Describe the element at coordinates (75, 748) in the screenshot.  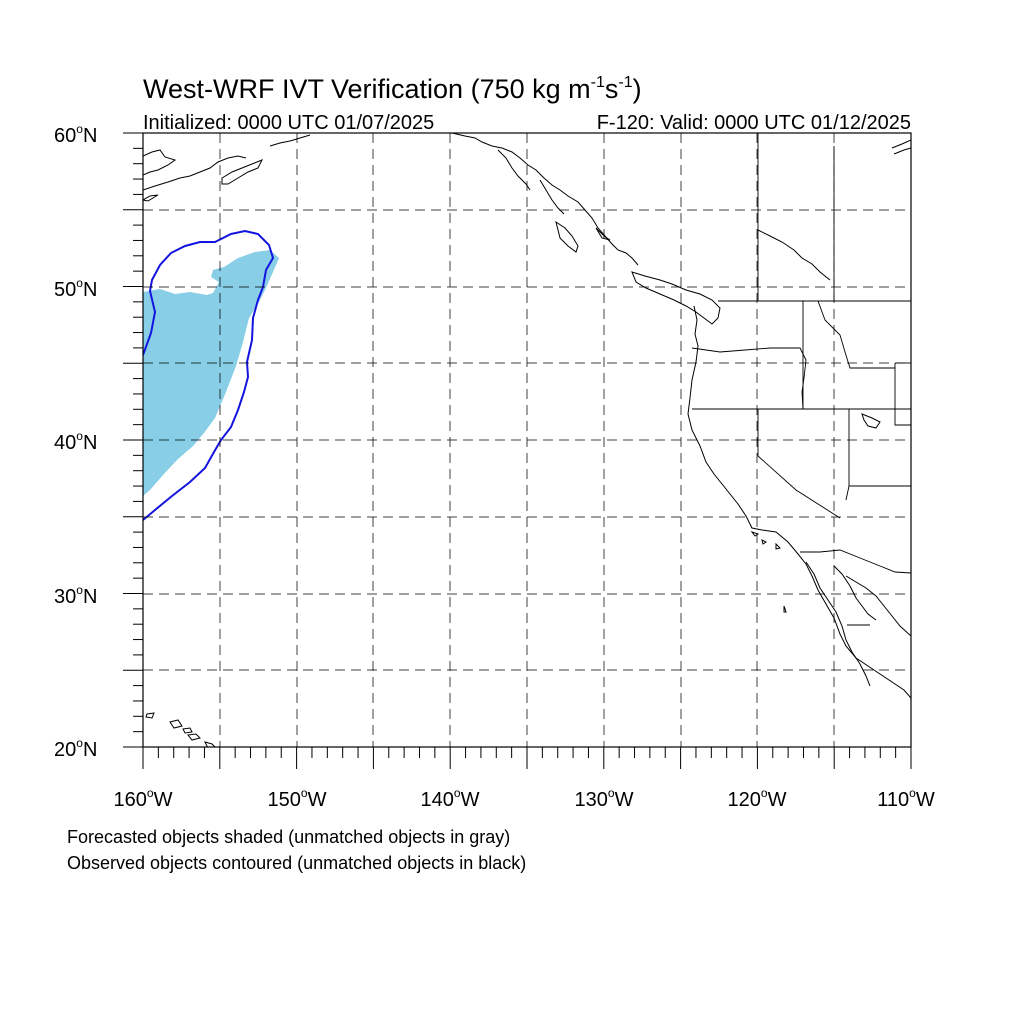
I see `lat-label-20n: 20oN` at that location.